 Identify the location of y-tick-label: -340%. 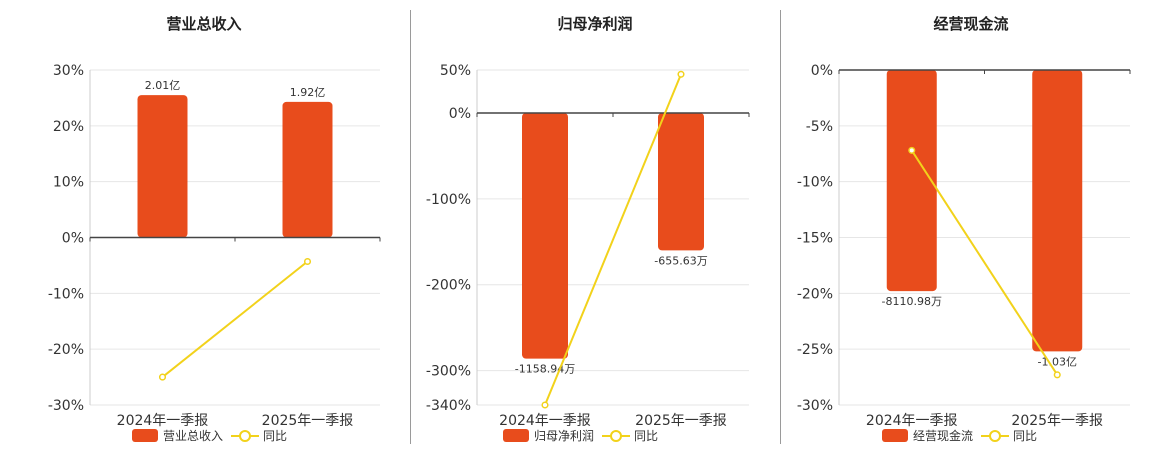
(448, 406).